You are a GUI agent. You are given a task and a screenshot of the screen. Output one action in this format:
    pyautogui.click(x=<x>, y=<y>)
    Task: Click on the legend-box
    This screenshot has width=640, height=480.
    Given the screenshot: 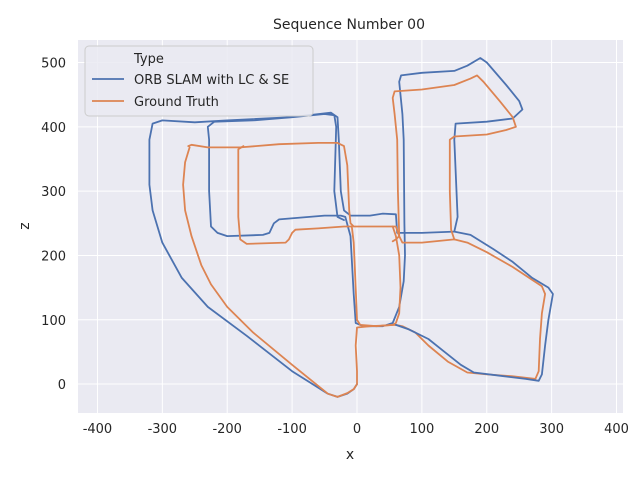 What is the action you would take?
    pyautogui.click(x=199, y=81)
    